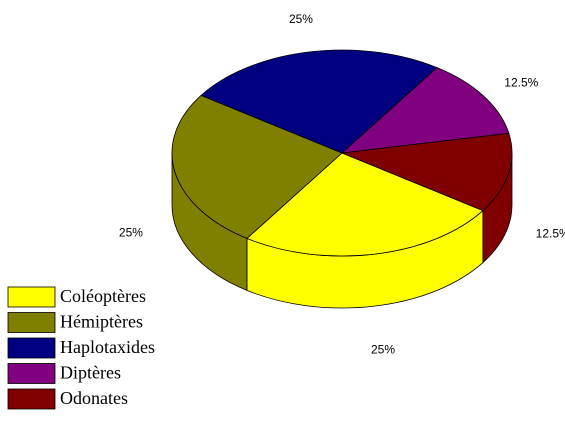  What do you see at coordinates (94, 398) in the screenshot?
I see `legend-label: Odonates` at bounding box center [94, 398].